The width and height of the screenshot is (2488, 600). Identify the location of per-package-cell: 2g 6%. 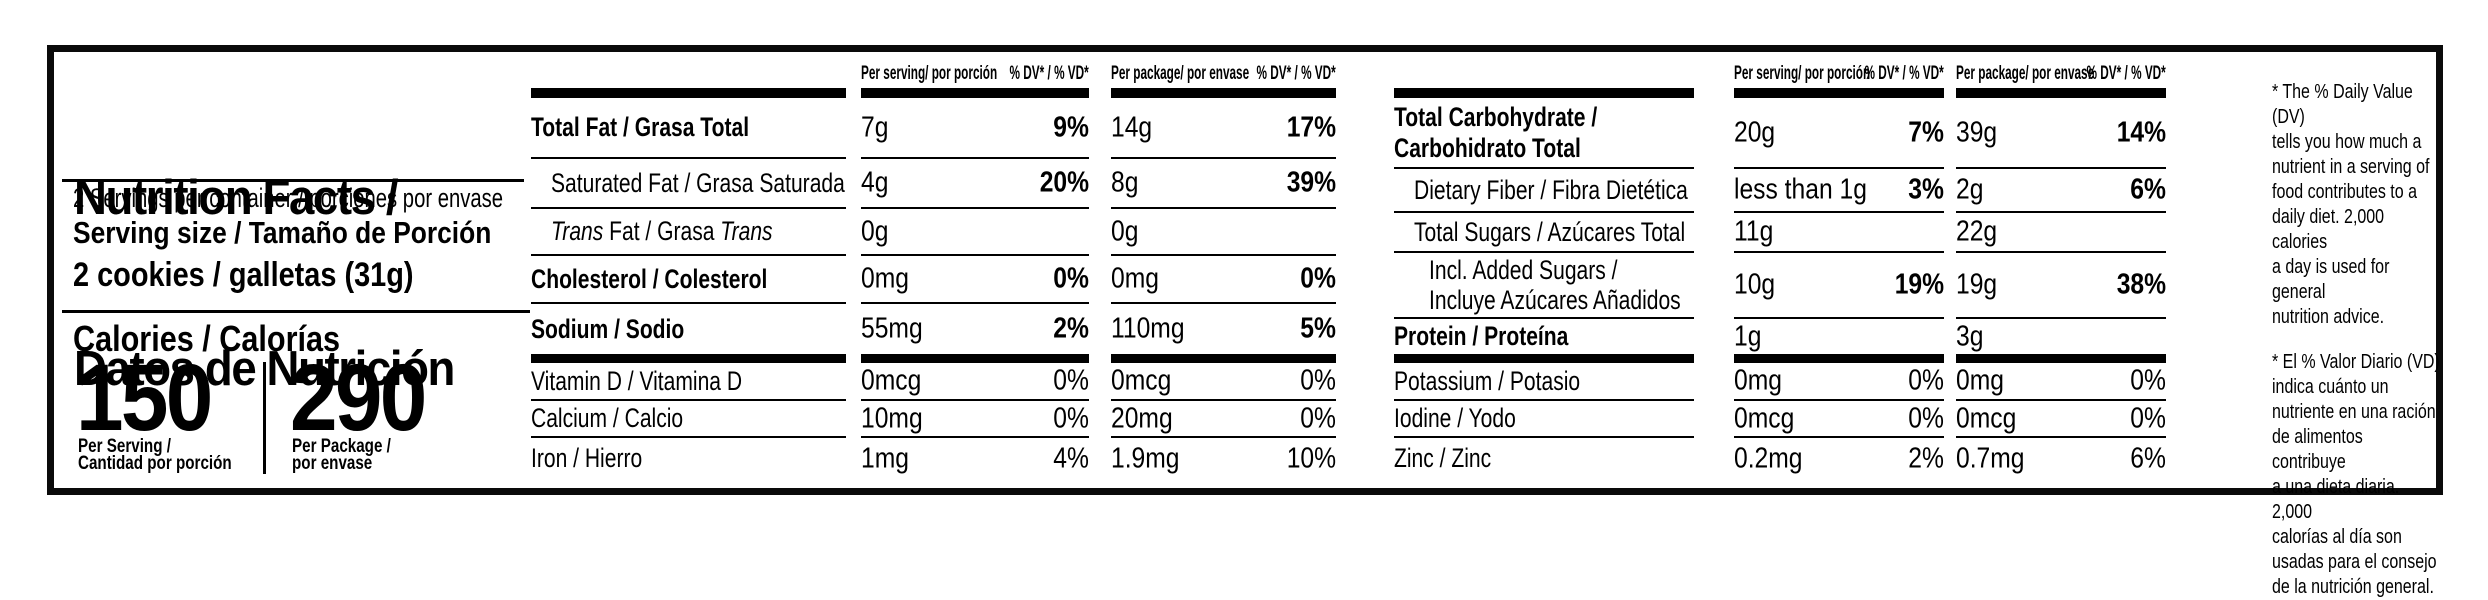
(2061, 191).